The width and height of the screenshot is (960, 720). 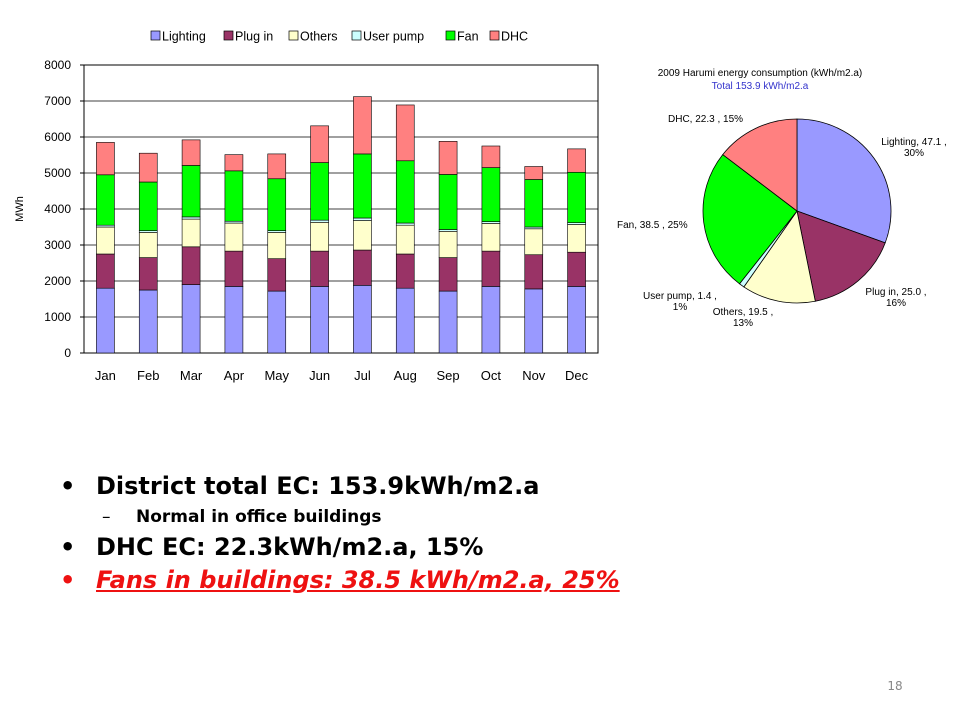 I want to click on bar-dhc-jun, so click(x=319, y=144).